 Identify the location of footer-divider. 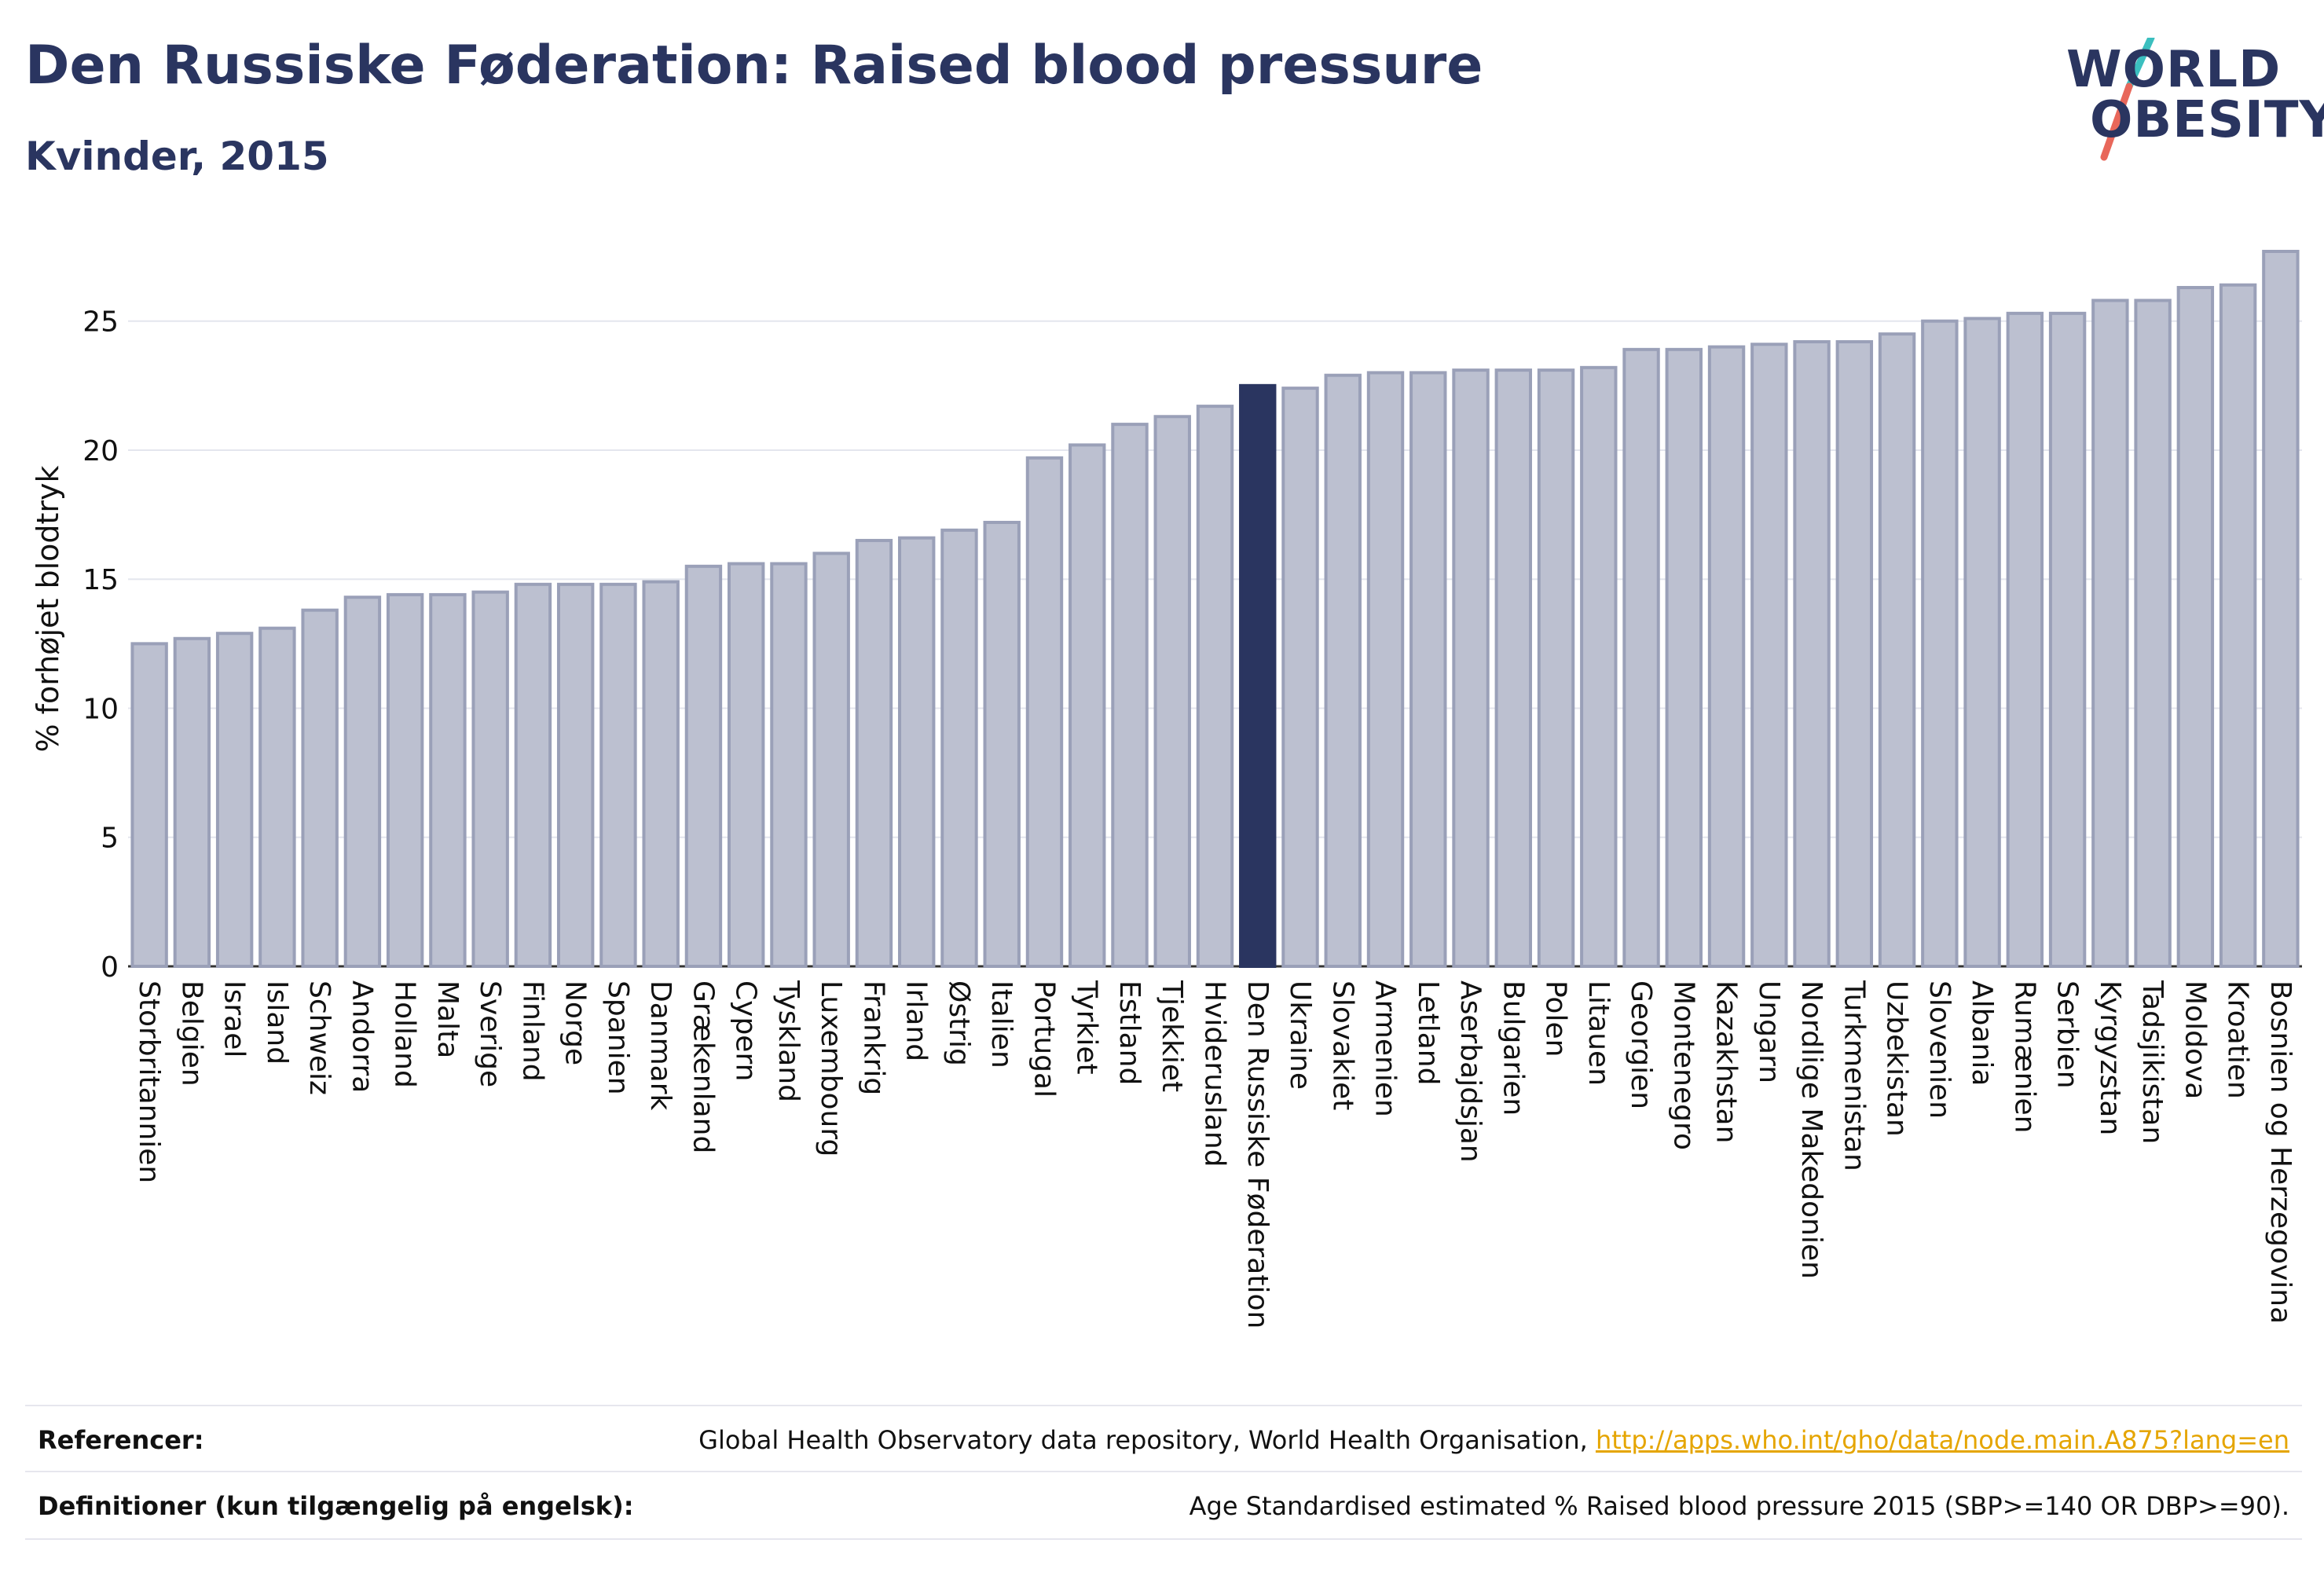
(1163, 1539).